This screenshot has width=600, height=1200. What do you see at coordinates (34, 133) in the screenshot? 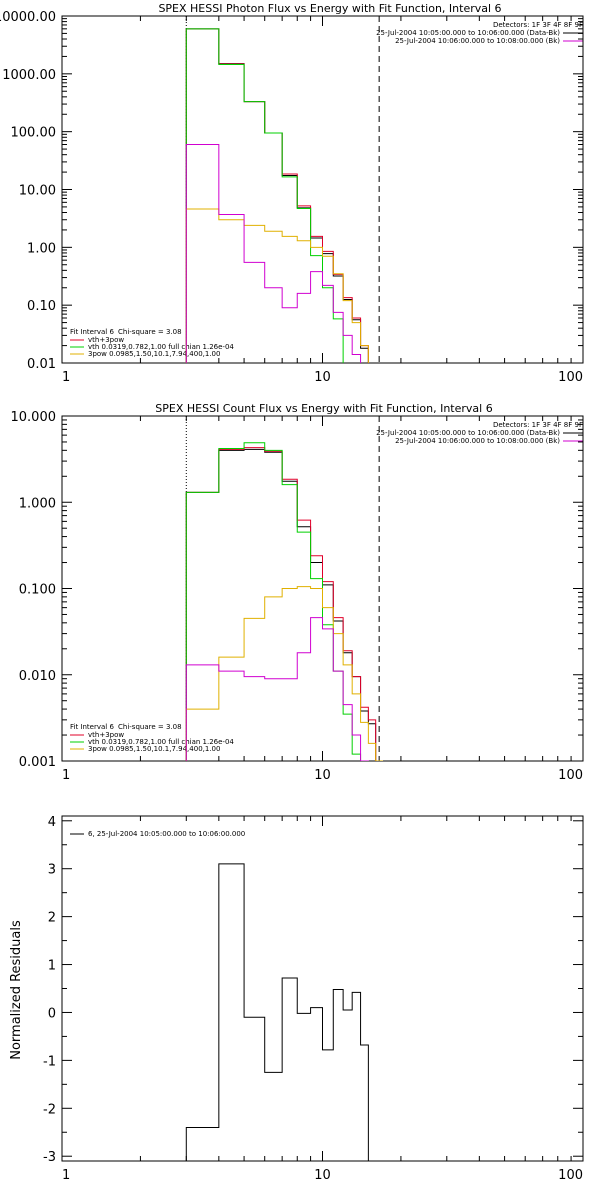
I see `photon-y-tick-label: 100.00` at bounding box center [34, 133].